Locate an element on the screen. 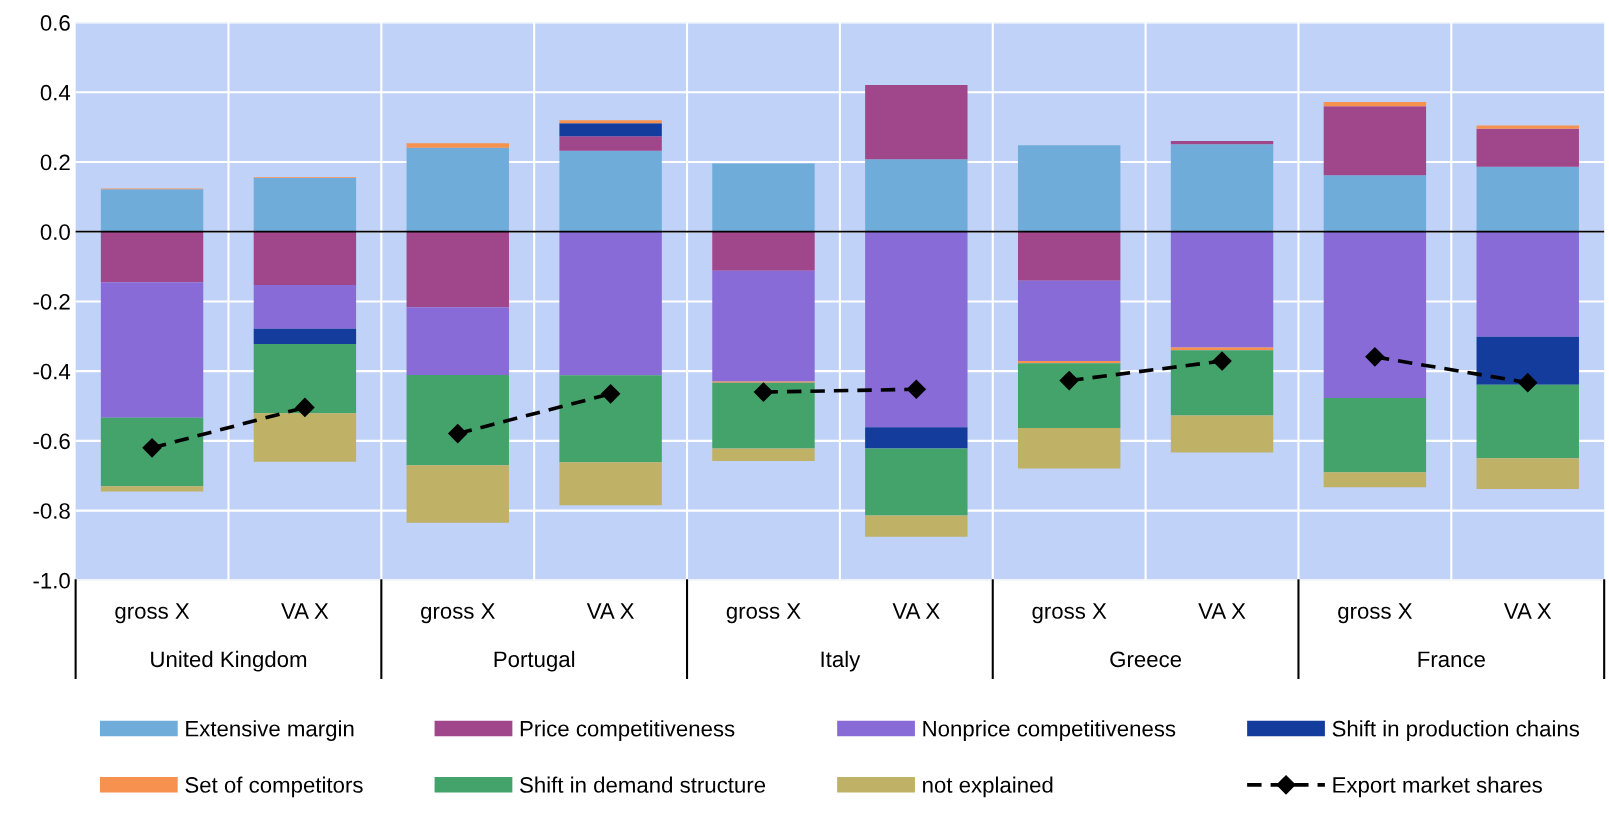  y-tick-label: -0.2 is located at coordinates (51, 301).